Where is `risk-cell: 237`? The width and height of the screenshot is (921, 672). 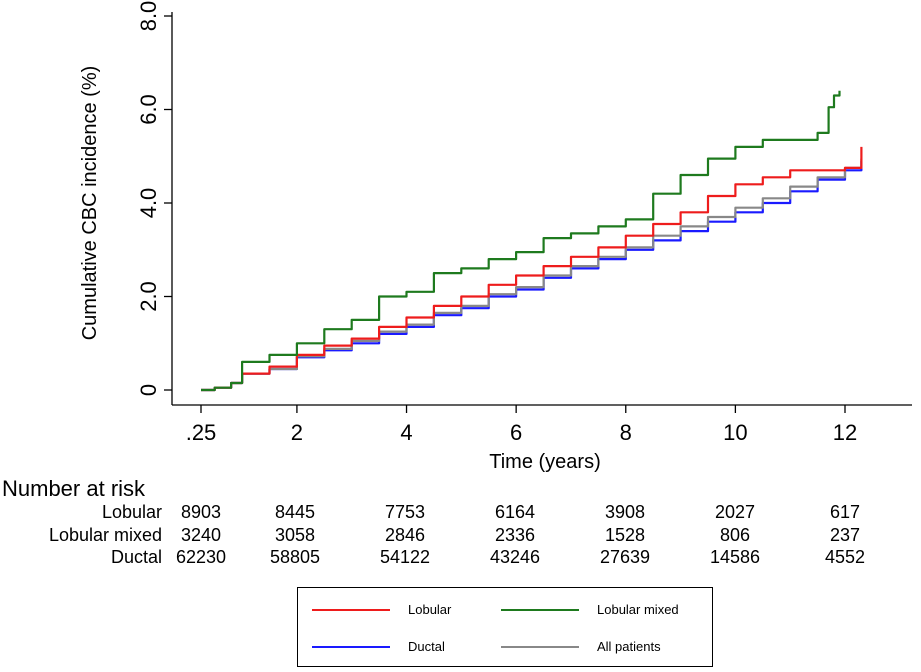
risk-cell: 237 is located at coordinates (845, 535).